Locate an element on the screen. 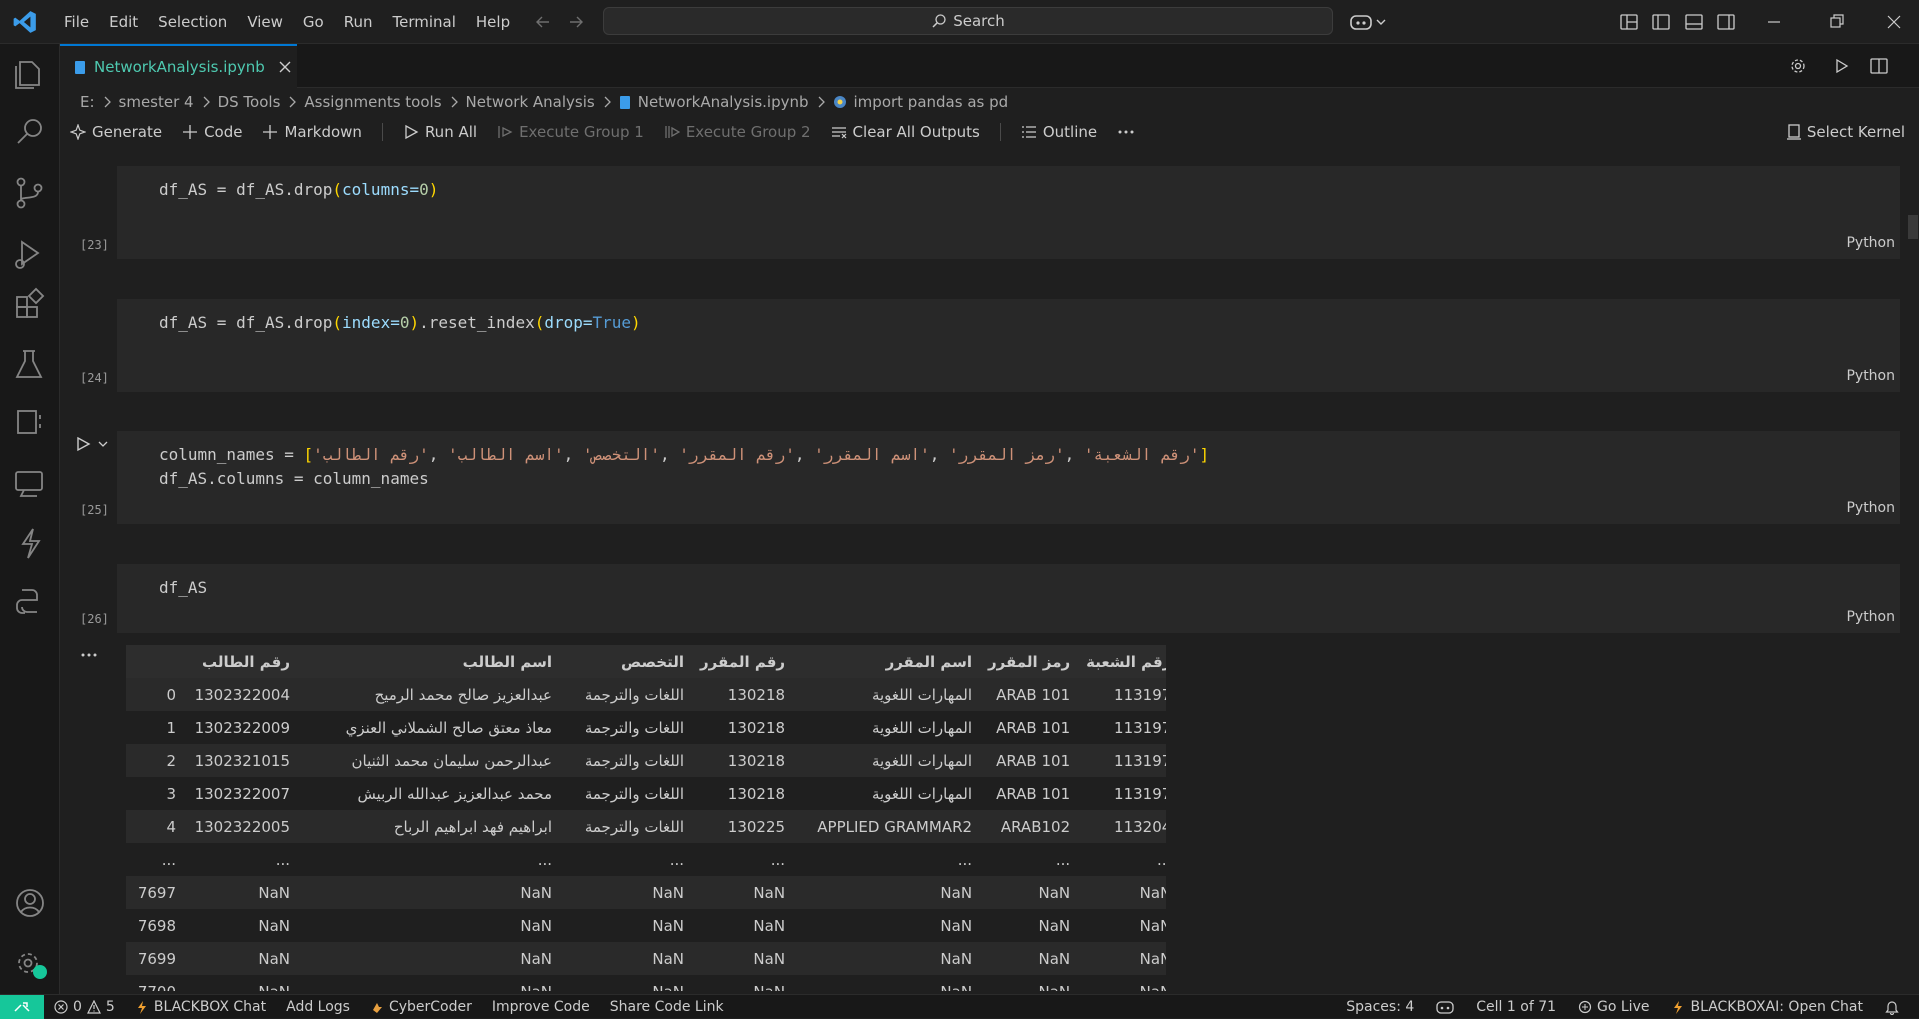  table-cell: 113204 is located at coordinates (1140, 826).